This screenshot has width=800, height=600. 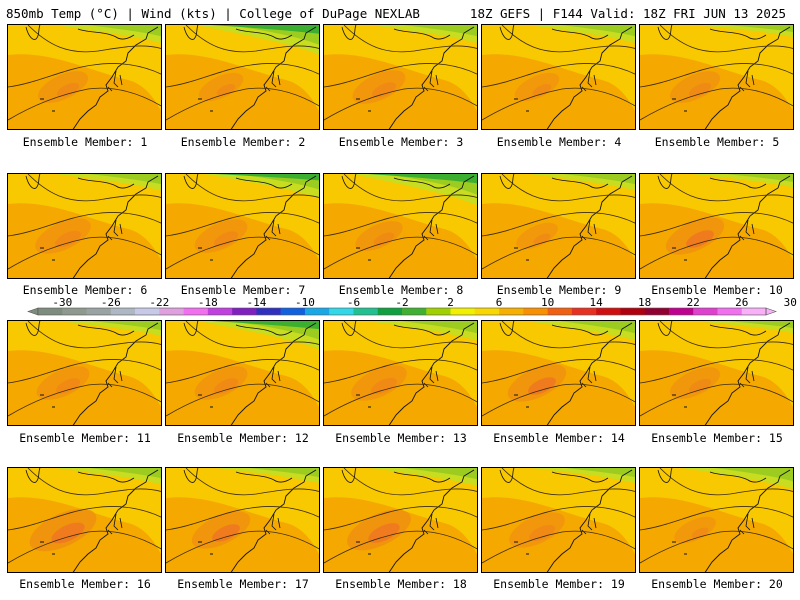 What do you see at coordinates (243, 584) in the screenshot?
I see `ensemble-member-label: Ensemble Member: 17` at bounding box center [243, 584].